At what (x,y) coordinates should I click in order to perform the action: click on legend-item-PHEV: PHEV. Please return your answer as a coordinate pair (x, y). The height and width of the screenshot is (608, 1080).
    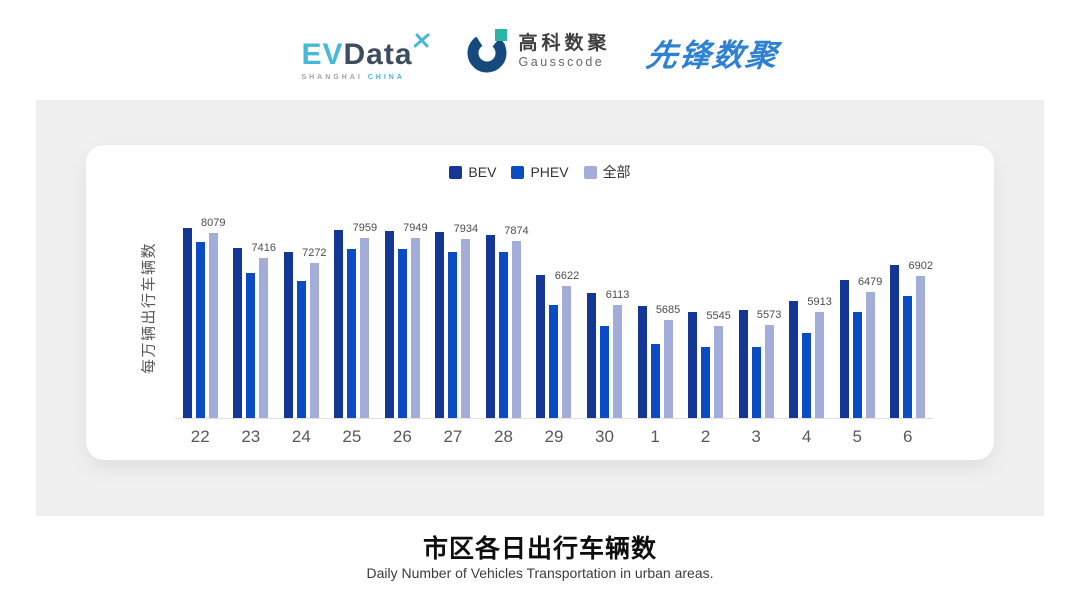
    Looking at the image, I should click on (540, 172).